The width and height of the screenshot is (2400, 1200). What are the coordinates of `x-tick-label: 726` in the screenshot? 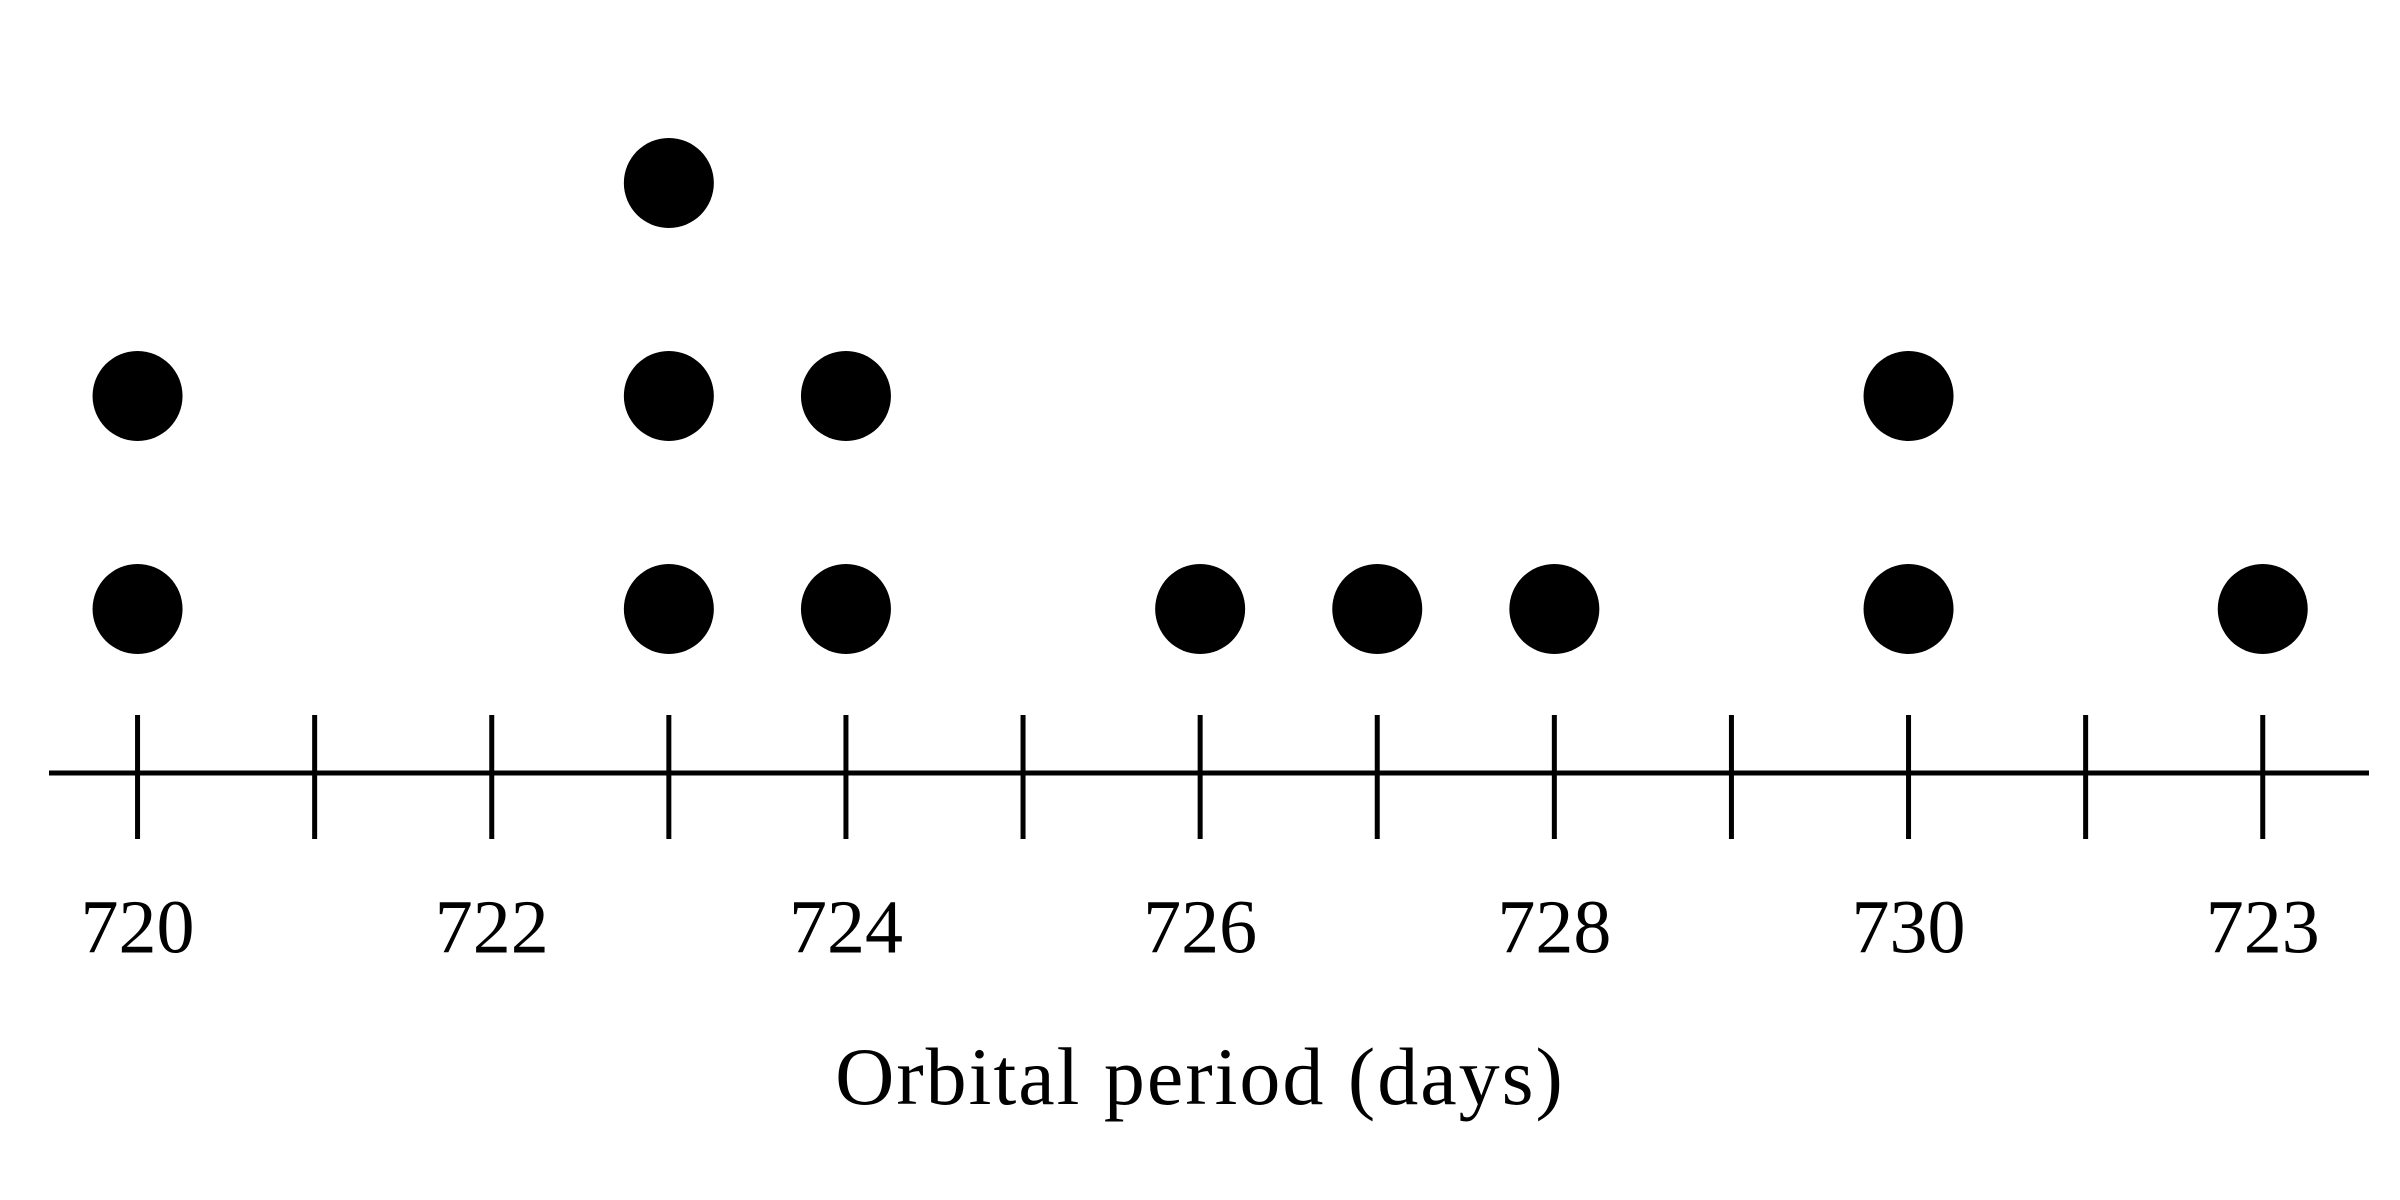 It's located at (1200, 927).